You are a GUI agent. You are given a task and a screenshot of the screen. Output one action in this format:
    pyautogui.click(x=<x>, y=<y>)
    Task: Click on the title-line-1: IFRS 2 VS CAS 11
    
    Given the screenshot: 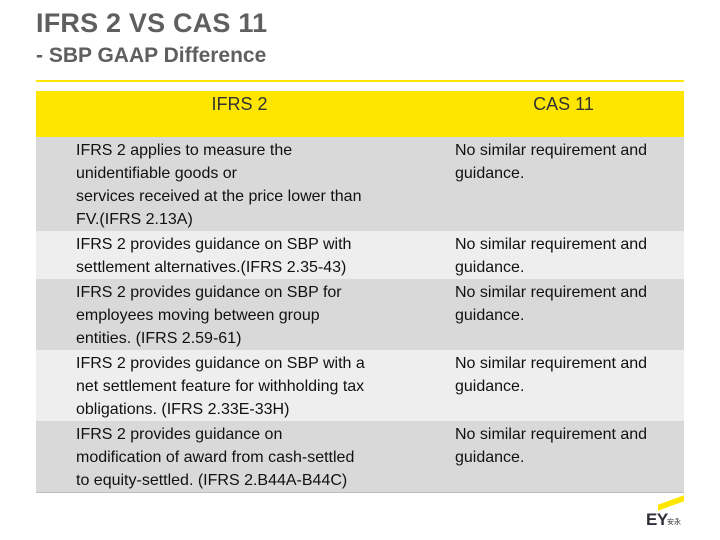 What is the action you would take?
    pyautogui.click(x=152, y=23)
    